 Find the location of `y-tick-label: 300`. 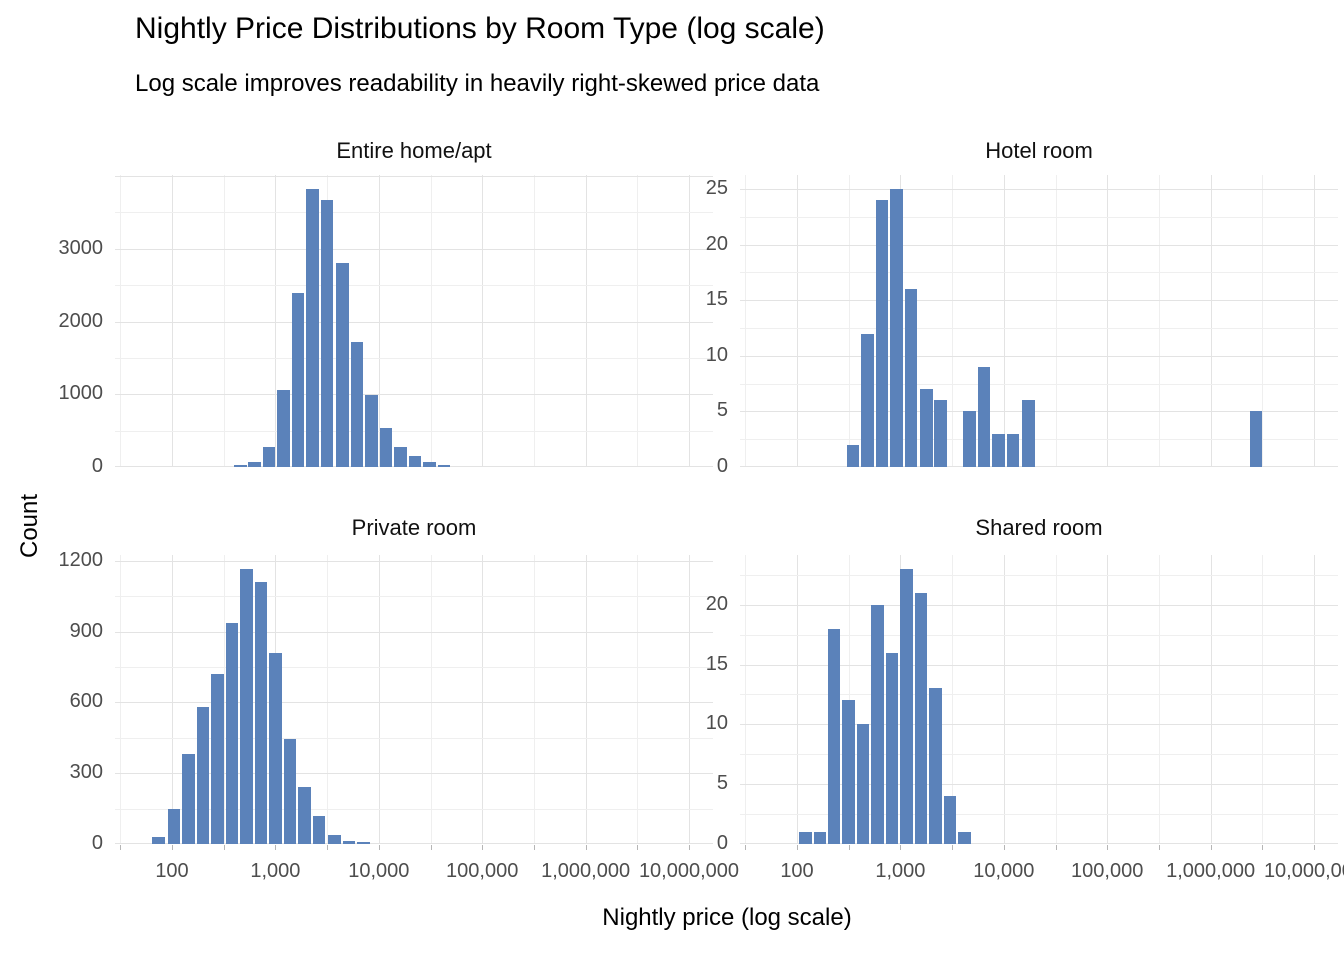

y-tick-label: 300 is located at coordinates (86, 772).